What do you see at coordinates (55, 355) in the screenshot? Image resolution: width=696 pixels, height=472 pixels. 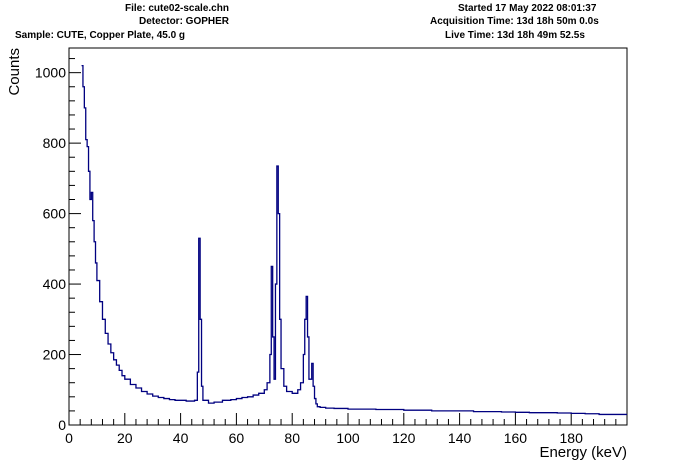 I see `y-tick-label: 200` at bounding box center [55, 355].